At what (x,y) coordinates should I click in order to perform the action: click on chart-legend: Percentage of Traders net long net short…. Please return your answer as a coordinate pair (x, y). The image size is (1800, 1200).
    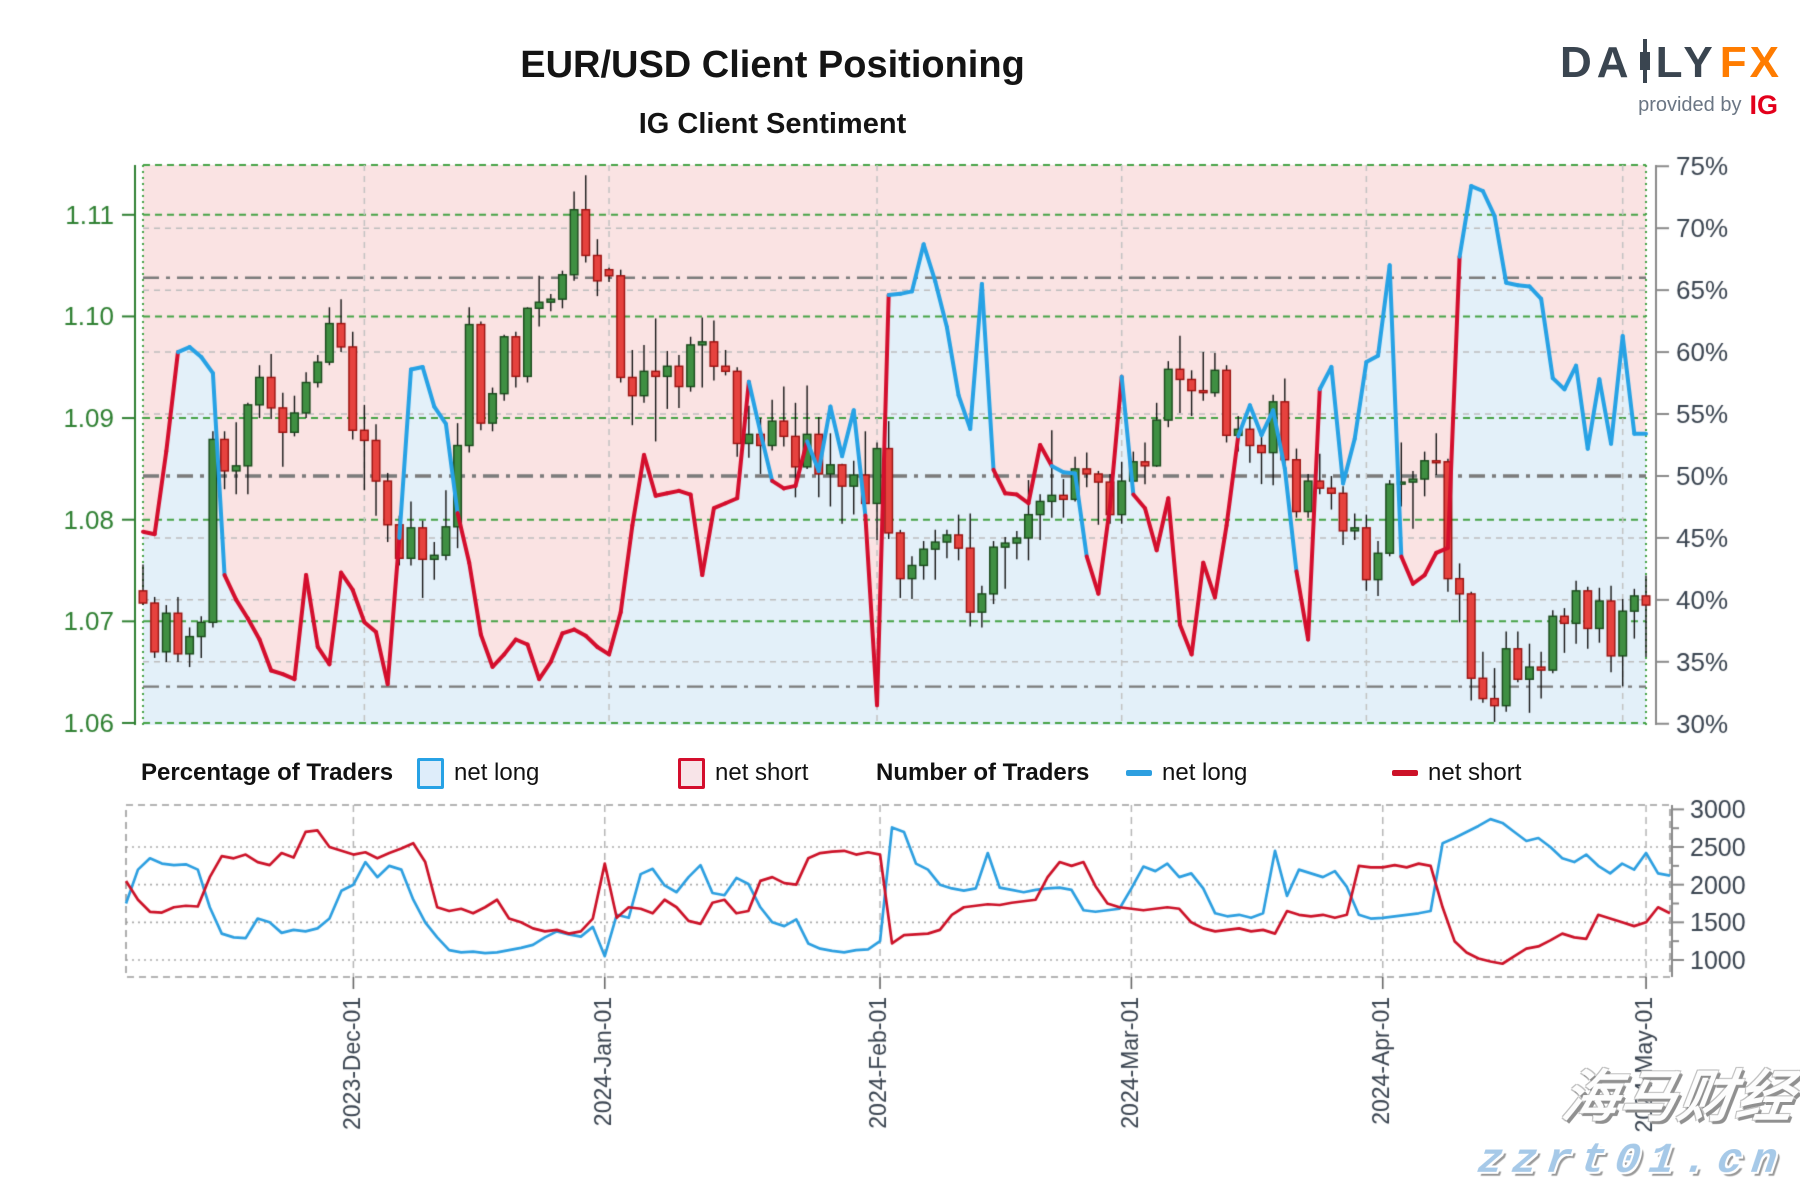
    Looking at the image, I should click on (900, 773).